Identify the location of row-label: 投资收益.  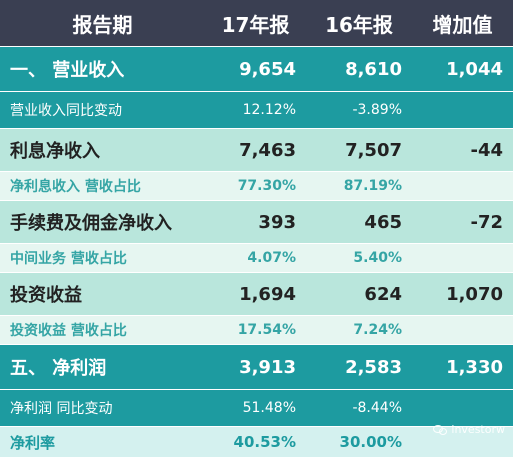
(102, 294).